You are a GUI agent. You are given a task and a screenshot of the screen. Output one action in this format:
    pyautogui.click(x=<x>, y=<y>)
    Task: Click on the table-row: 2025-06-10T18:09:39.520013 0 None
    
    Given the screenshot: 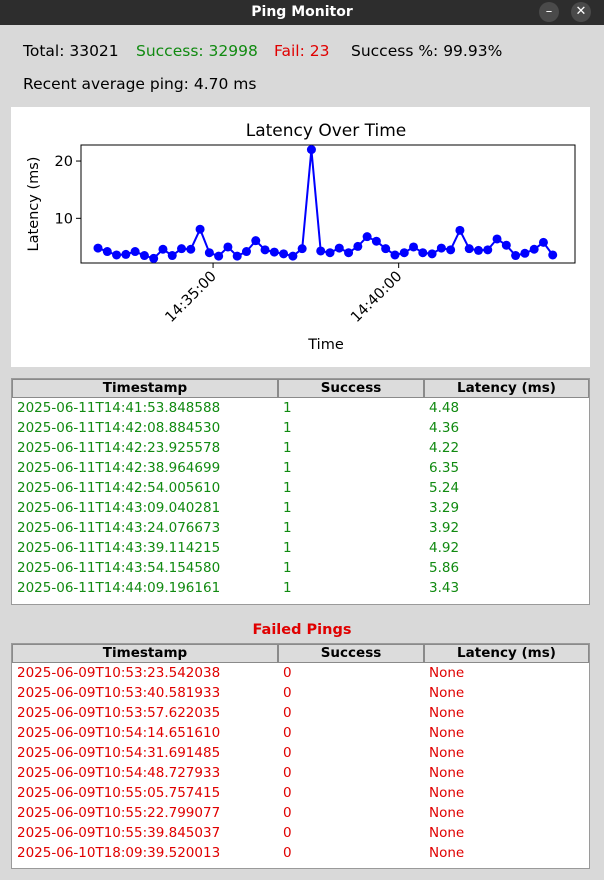 What is the action you would take?
    pyautogui.click(x=300, y=853)
    